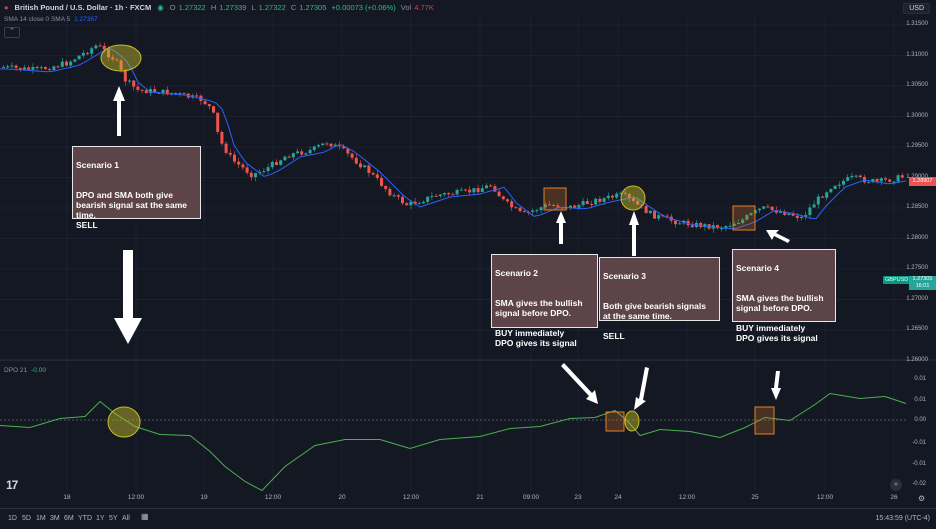 This screenshot has width=936, height=529. What do you see at coordinates (51, 19) in the screenshot?
I see `sma-legend: SMA 14 close 0 SMA 5 1.27367` at bounding box center [51, 19].